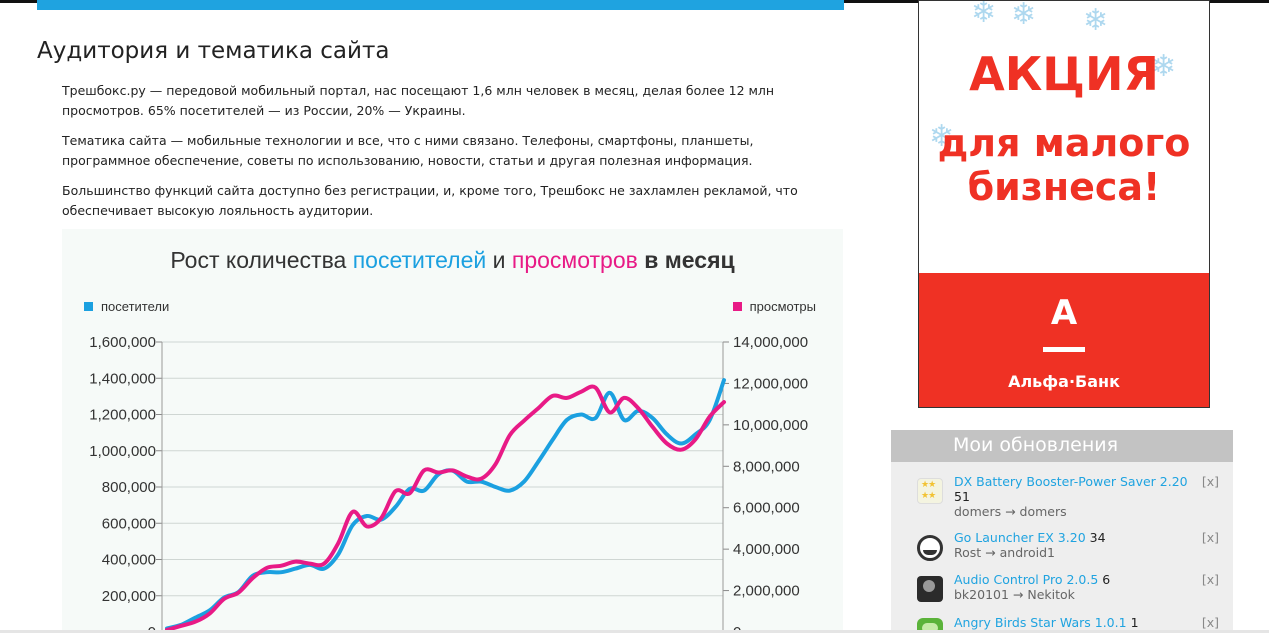 The height and width of the screenshot is (633, 1269). Describe the element at coordinates (634, 631) in the screenshot. I see `bottom-divider` at that location.